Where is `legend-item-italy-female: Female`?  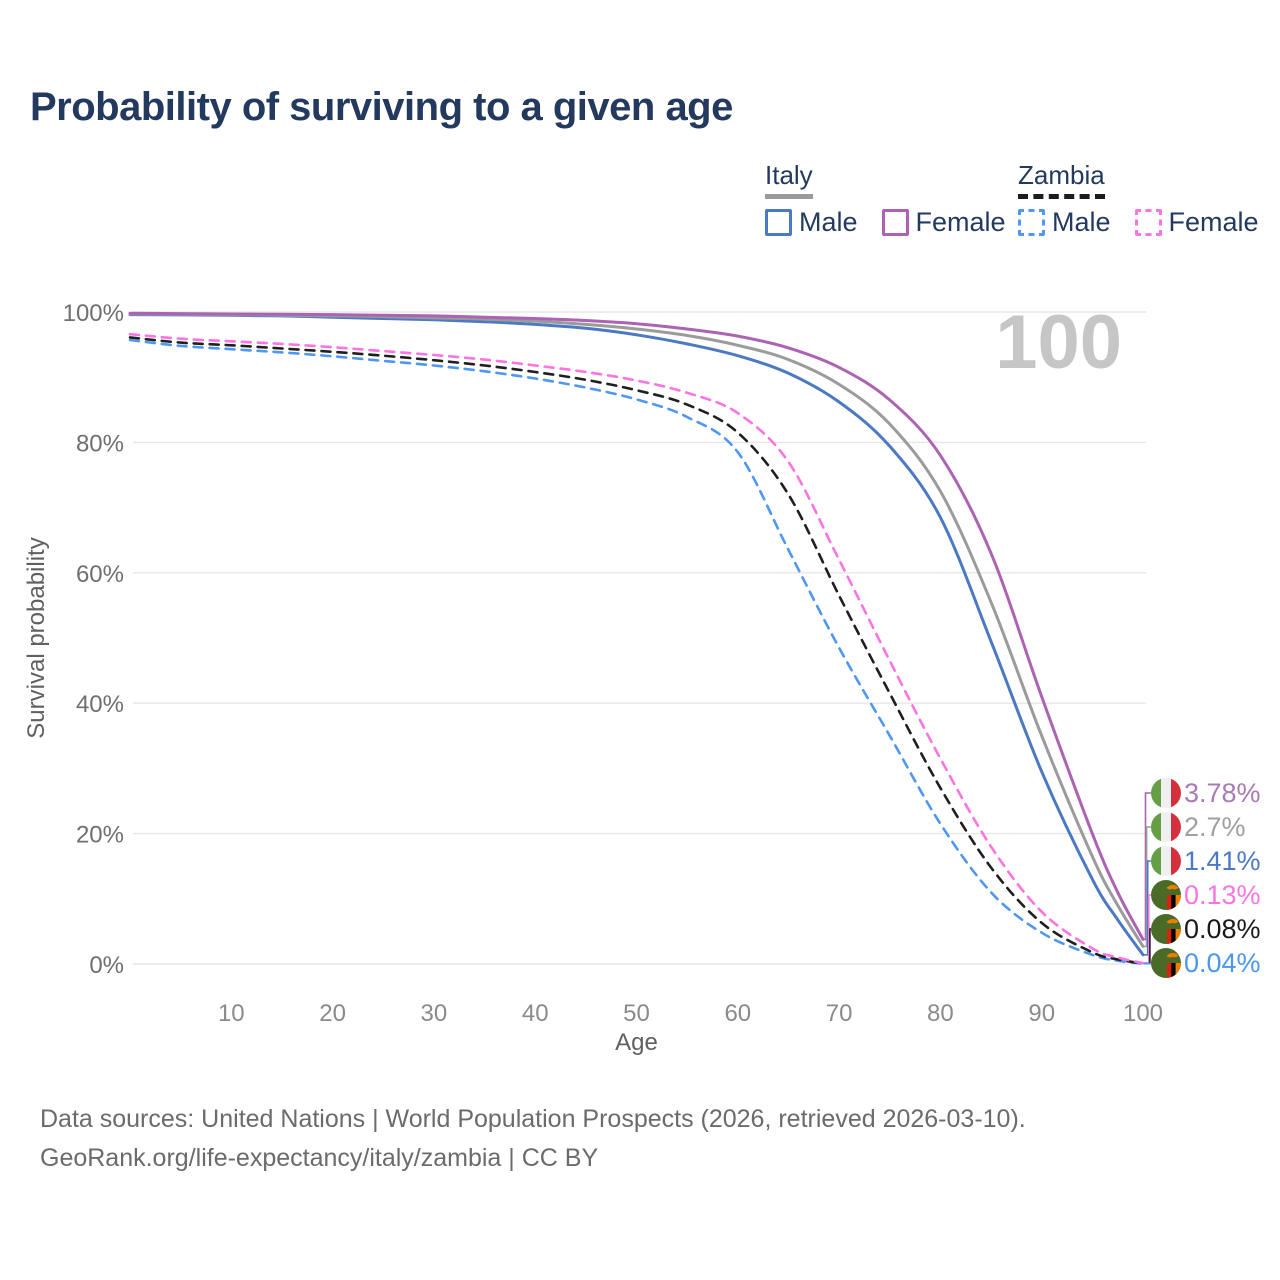
legend-item-italy-female: Female is located at coordinates (943, 222).